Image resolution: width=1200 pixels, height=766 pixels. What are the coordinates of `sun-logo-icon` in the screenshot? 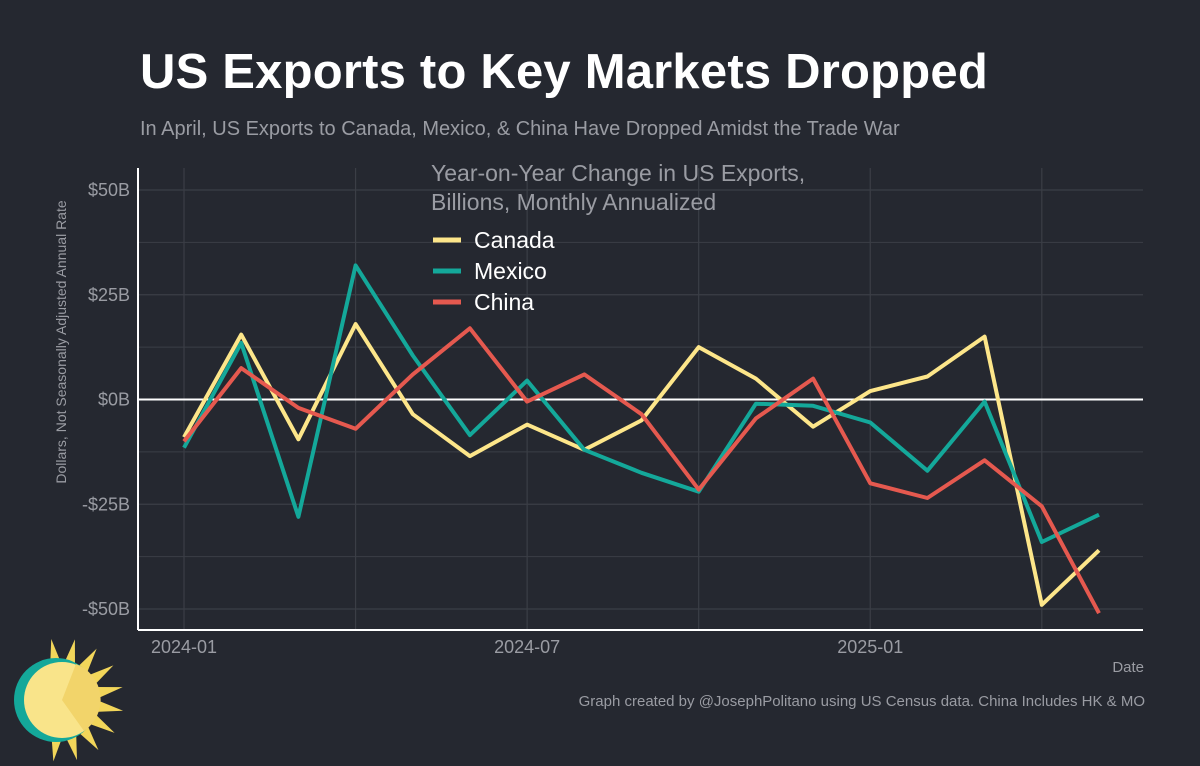 It's located at (69, 700).